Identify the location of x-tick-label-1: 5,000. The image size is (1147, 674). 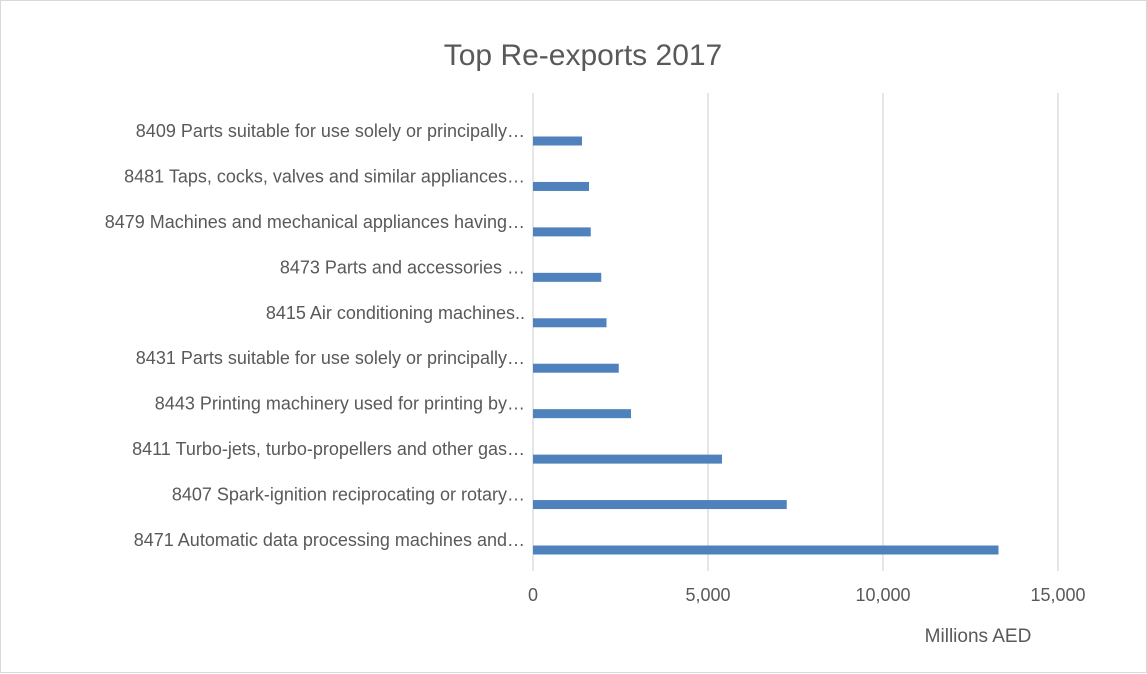
(707, 595).